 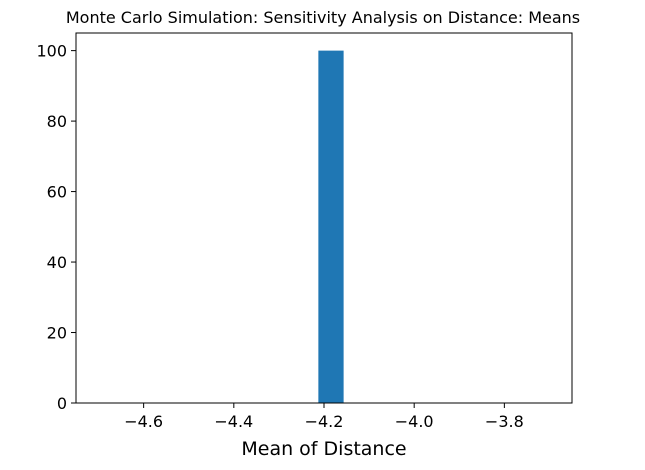 What do you see at coordinates (57, 333) in the screenshot?
I see `y-tick-label: 20` at bounding box center [57, 333].